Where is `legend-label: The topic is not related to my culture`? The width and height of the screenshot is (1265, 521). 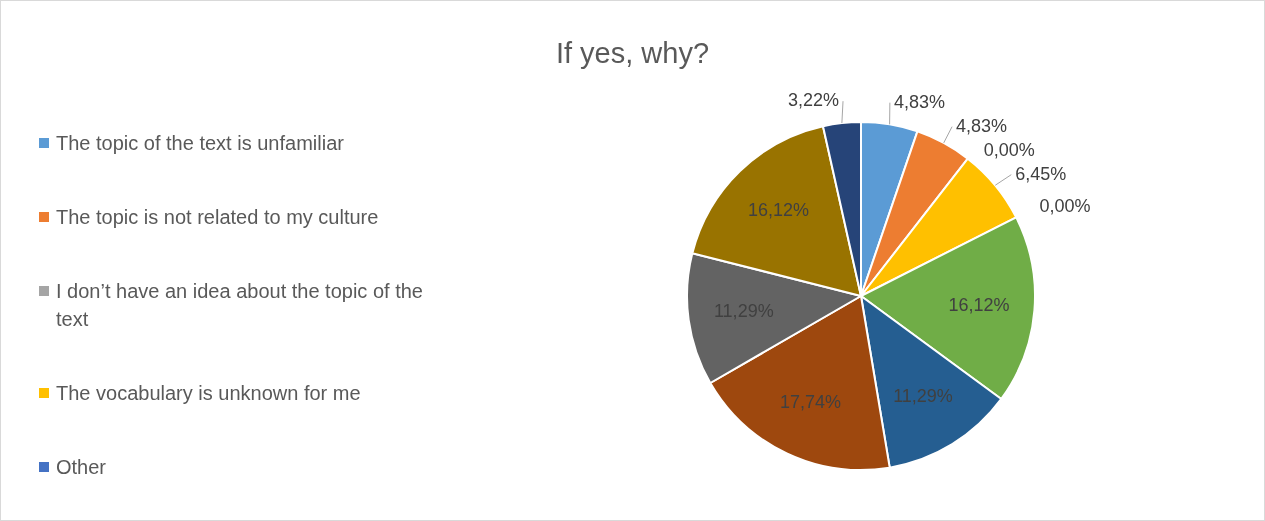 legend-label: The topic is not related to my culture is located at coordinates (217, 217).